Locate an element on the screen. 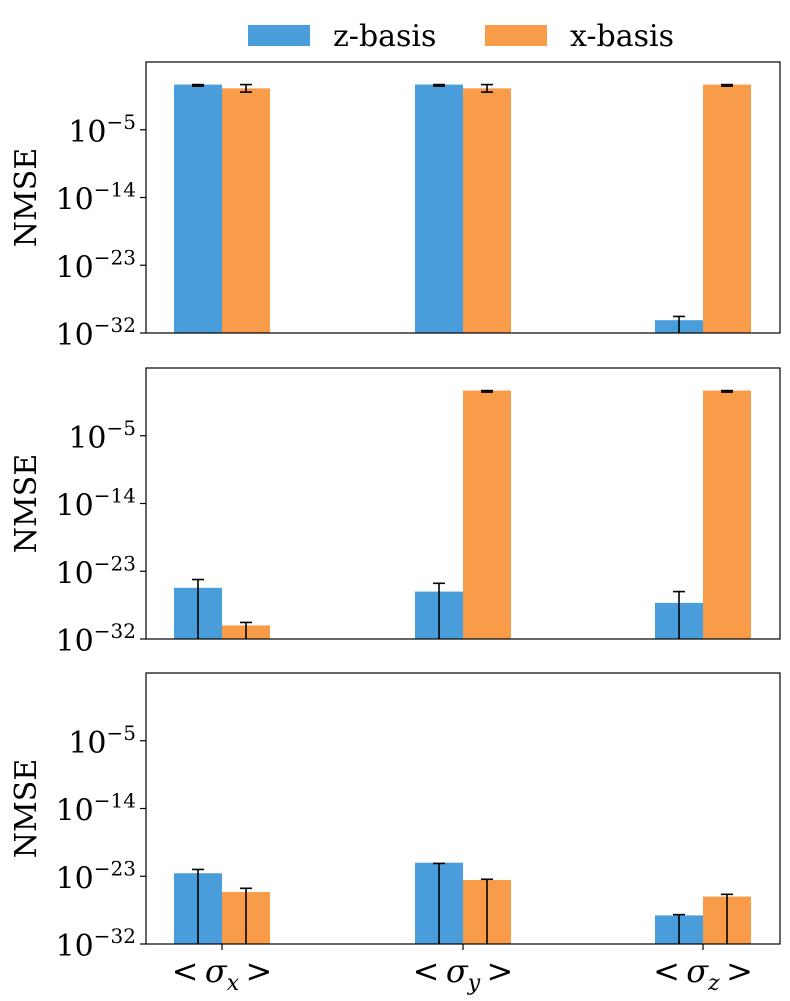 The height and width of the screenshot is (1001, 790). legend: z-basis x-basis is located at coordinates (461, 36).